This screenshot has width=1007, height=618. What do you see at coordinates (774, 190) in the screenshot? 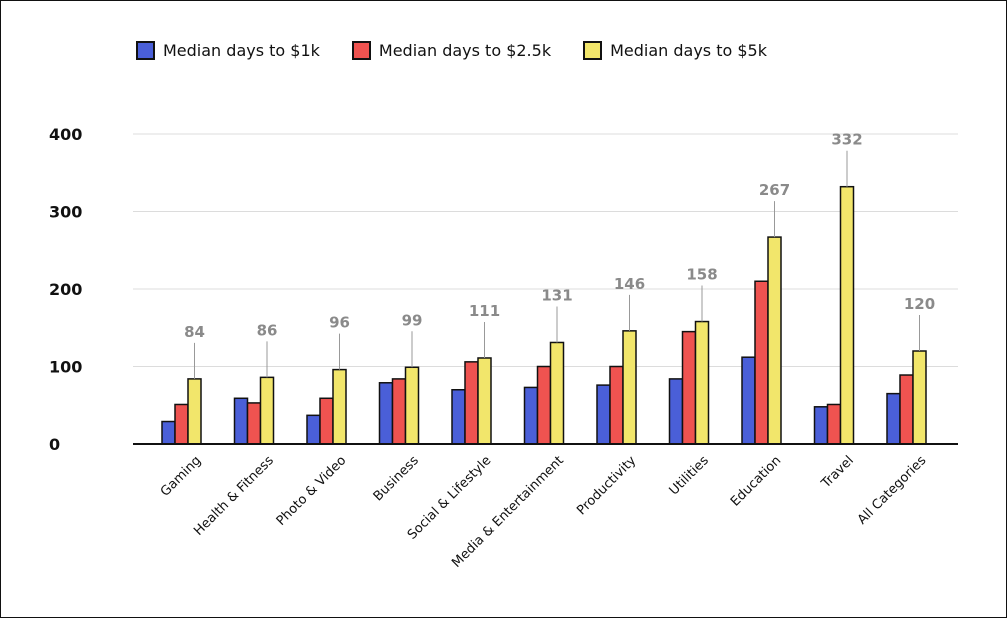
I see `data-label: 267` at bounding box center [774, 190].